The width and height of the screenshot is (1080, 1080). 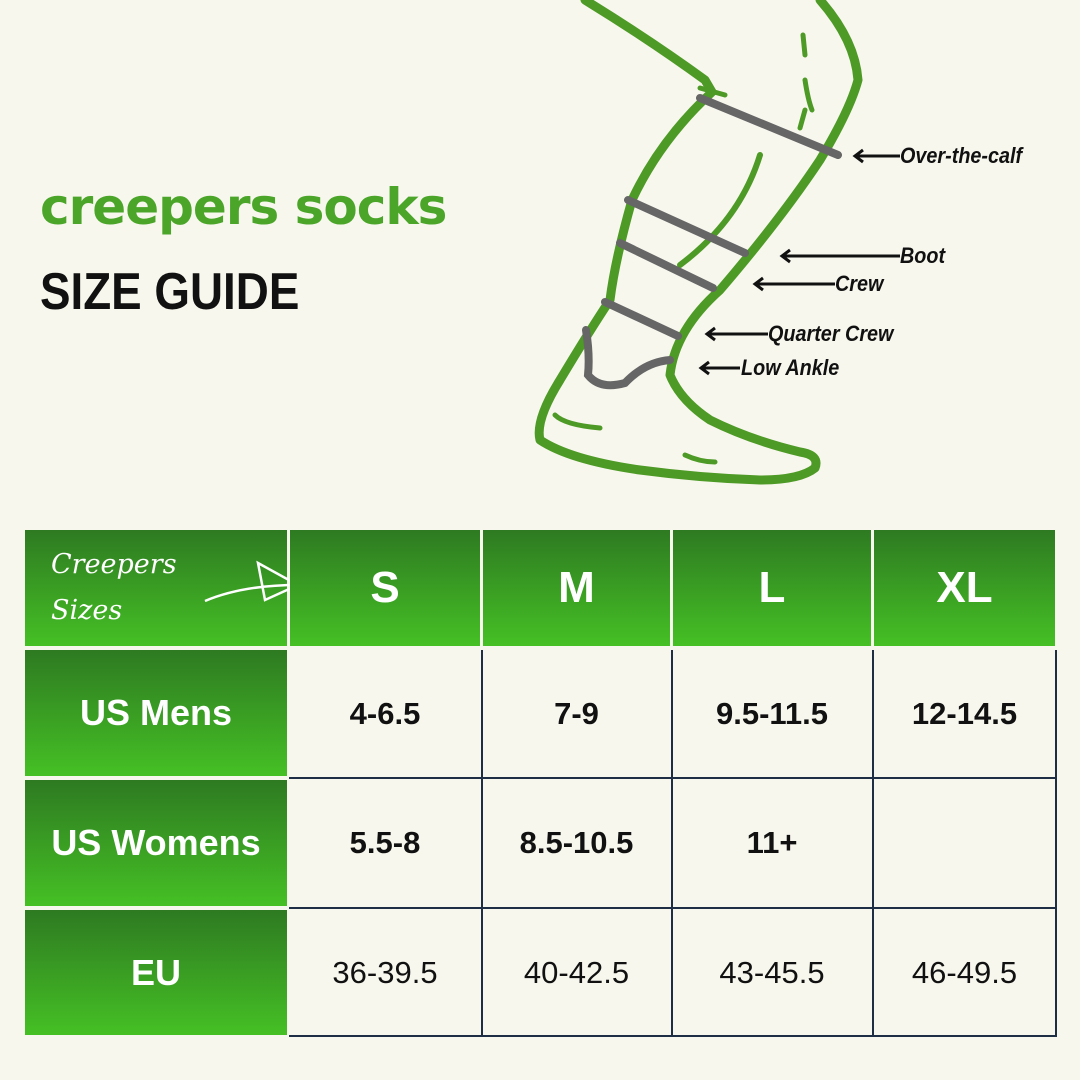 I want to click on knee-crease, so click(x=712, y=91).